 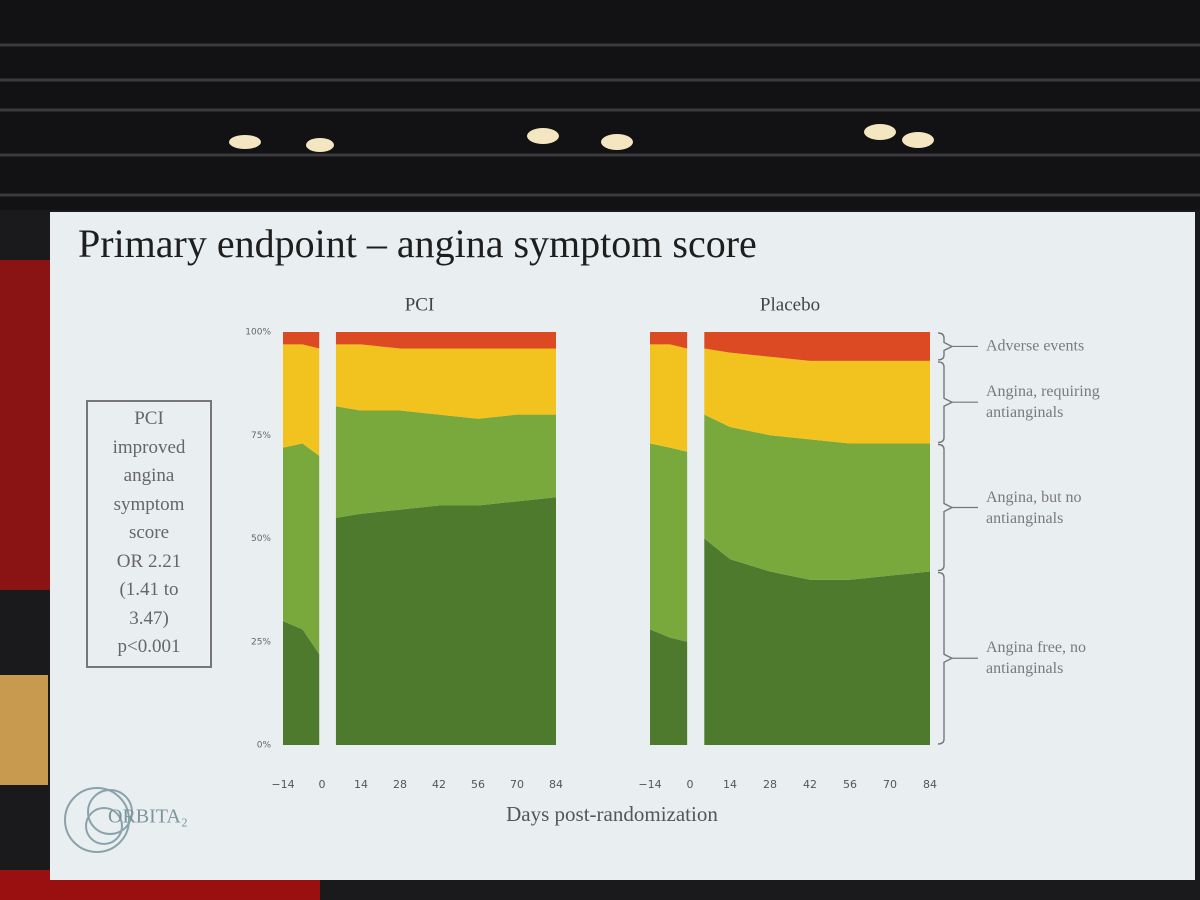 I want to click on note-line: score, so click(x=149, y=532).